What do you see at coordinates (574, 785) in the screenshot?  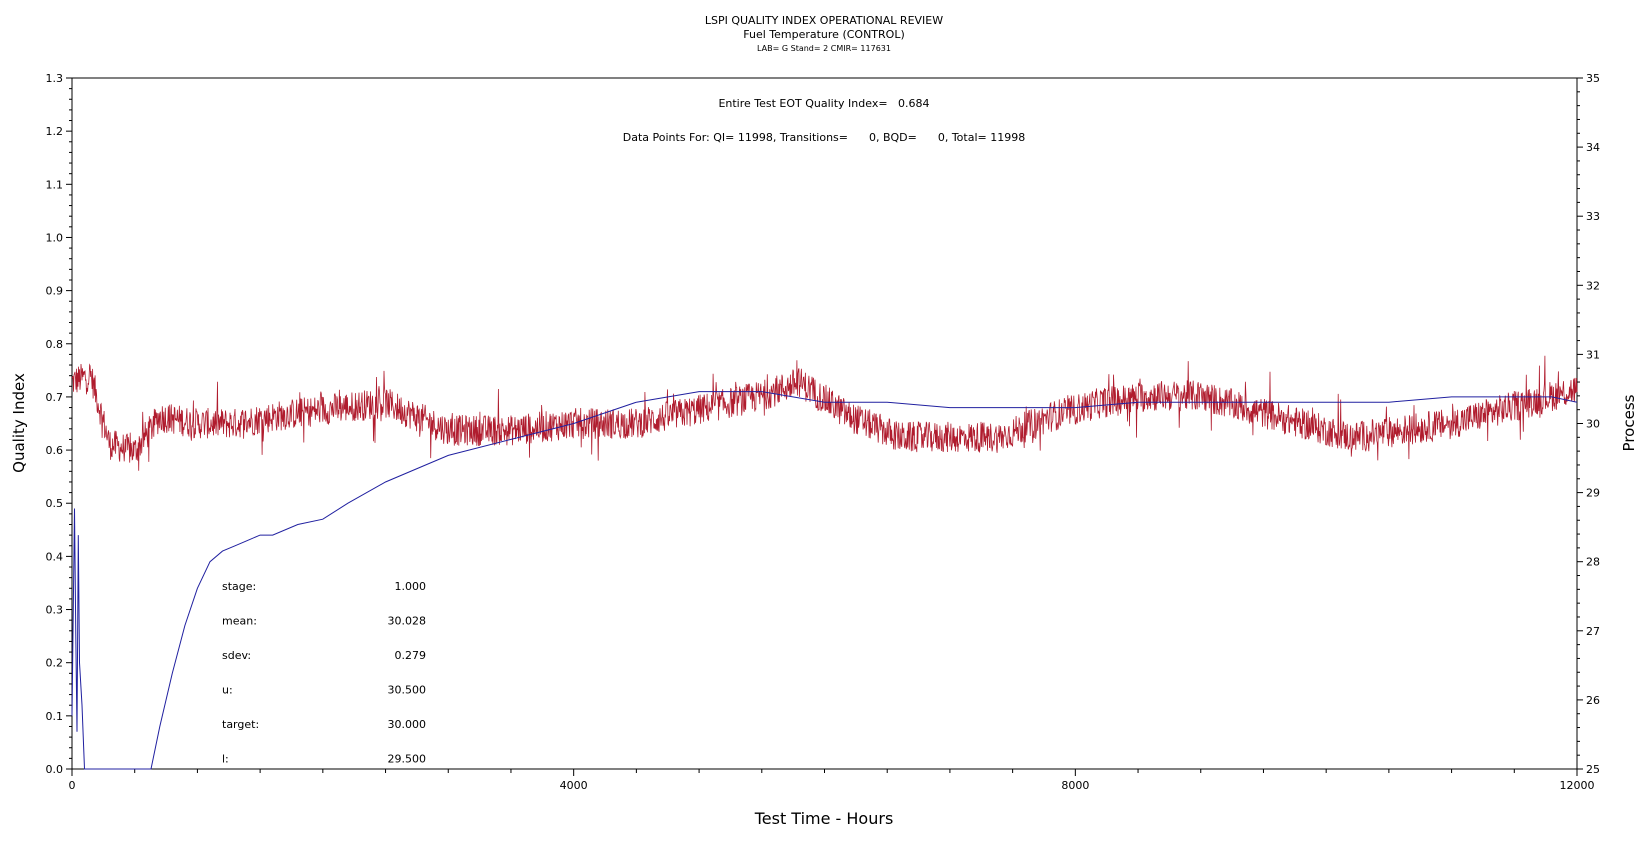 I see `x-tick-label: 4000` at bounding box center [574, 785].